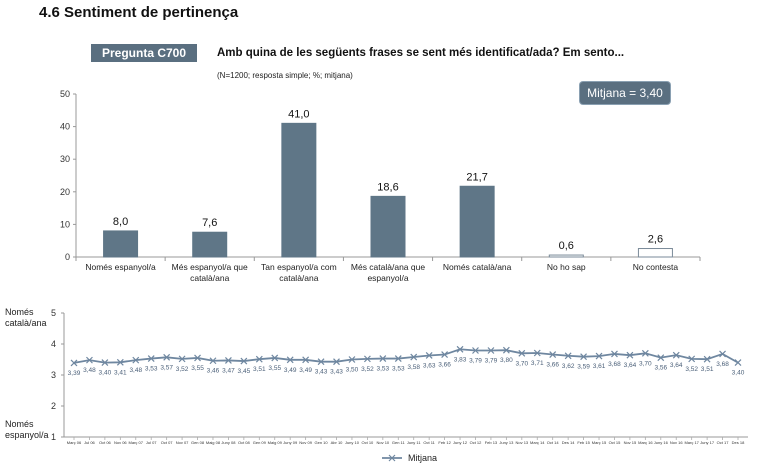 The width and height of the screenshot is (765, 470). I want to click on category-label: Més espanyol/a que, so click(210, 267).